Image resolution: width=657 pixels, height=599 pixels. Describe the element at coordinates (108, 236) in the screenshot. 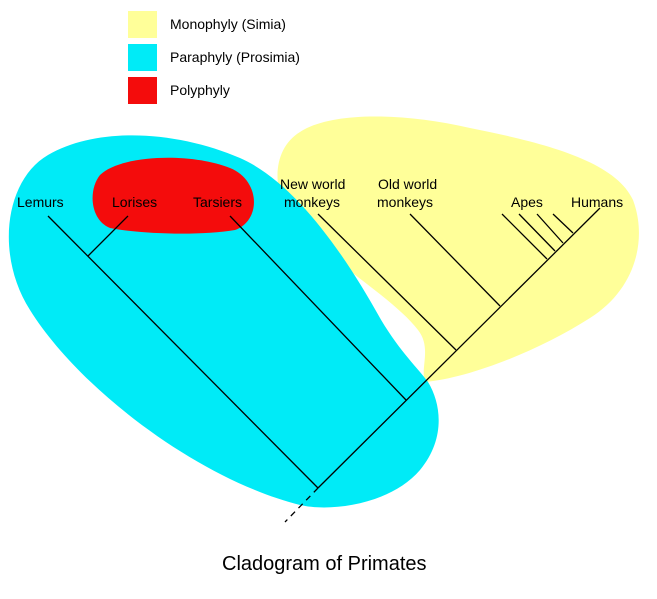

I see `branch-lorises` at that location.